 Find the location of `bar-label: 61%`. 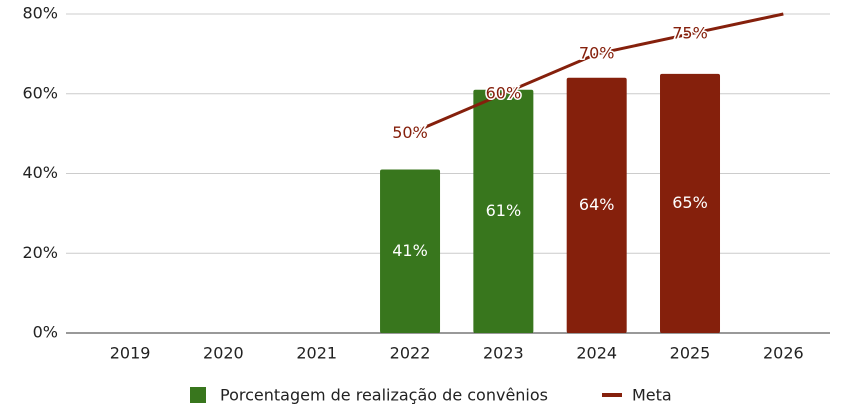

bar-label: 61% is located at coordinates (504, 210).